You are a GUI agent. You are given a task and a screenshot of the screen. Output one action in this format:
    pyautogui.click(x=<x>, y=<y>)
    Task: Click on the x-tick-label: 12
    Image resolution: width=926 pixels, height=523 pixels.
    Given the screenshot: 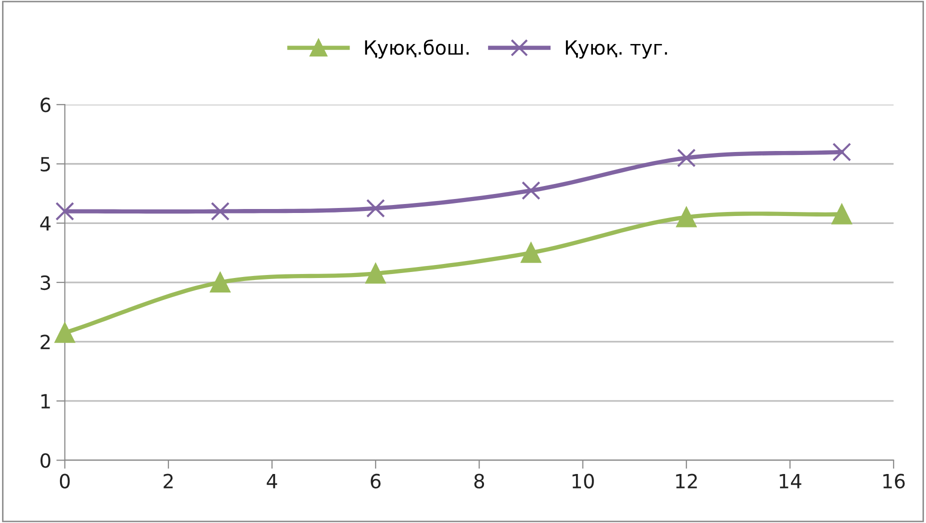 What is the action you would take?
    pyautogui.click(x=686, y=481)
    